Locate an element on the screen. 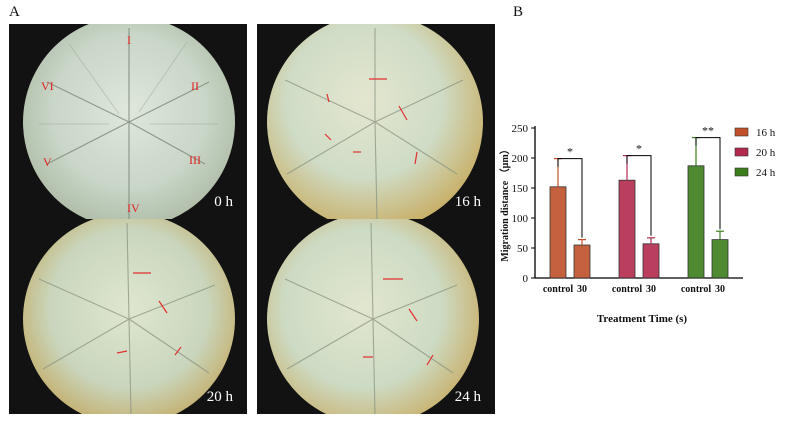  legend-label: 20 h is located at coordinates (766, 153).